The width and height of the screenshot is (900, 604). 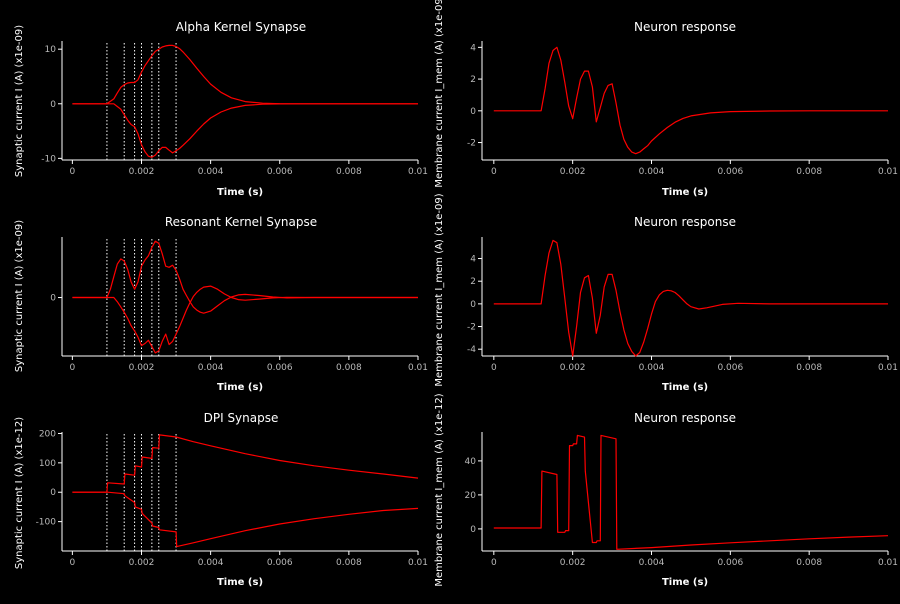 I want to click on y-tick-label: -10, so click(x=48, y=159).